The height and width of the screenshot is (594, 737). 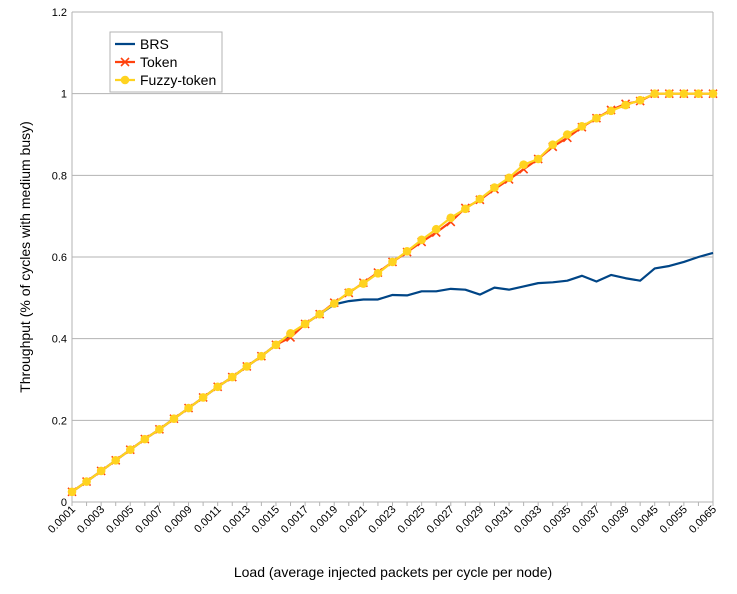 What do you see at coordinates (178, 520) in the screenshot?
I see `x-tick-label: 0.0009` at bounding box center [178, 520].